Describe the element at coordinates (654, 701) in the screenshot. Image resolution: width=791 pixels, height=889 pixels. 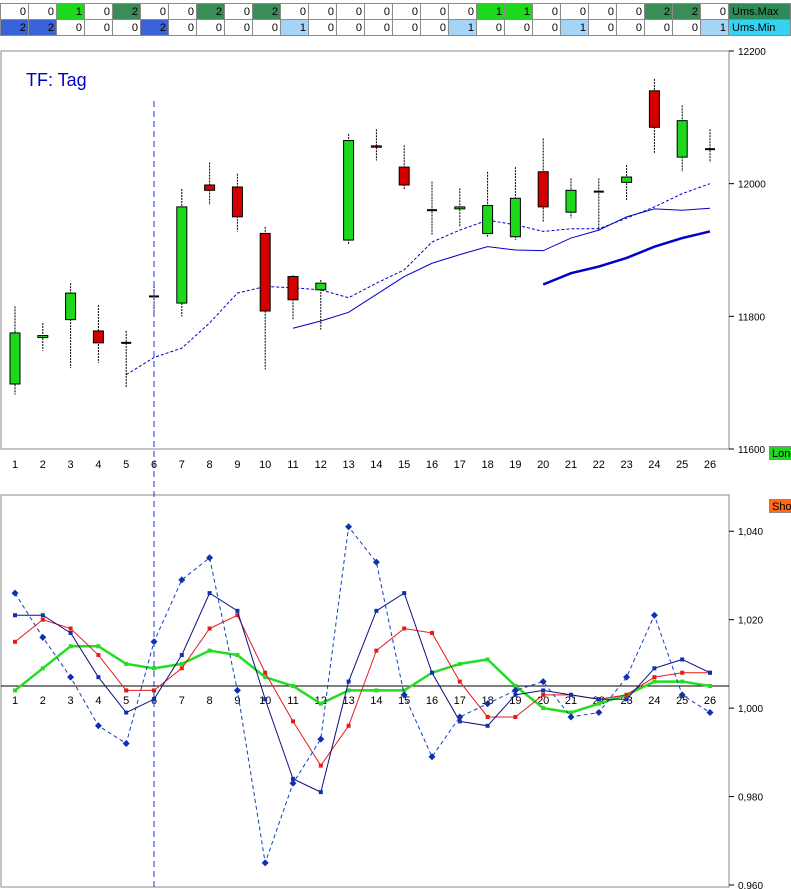
I see `x-tick-label: 24` at that location.